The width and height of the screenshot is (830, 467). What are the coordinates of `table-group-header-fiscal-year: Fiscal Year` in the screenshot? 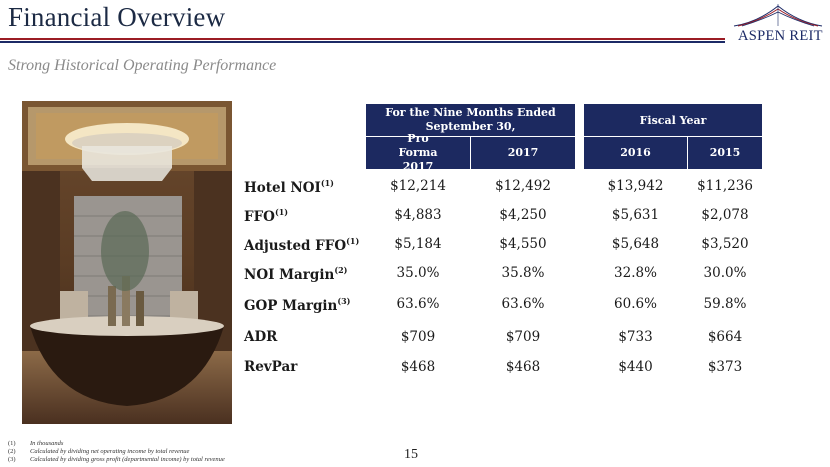 It's located at (673, 120).